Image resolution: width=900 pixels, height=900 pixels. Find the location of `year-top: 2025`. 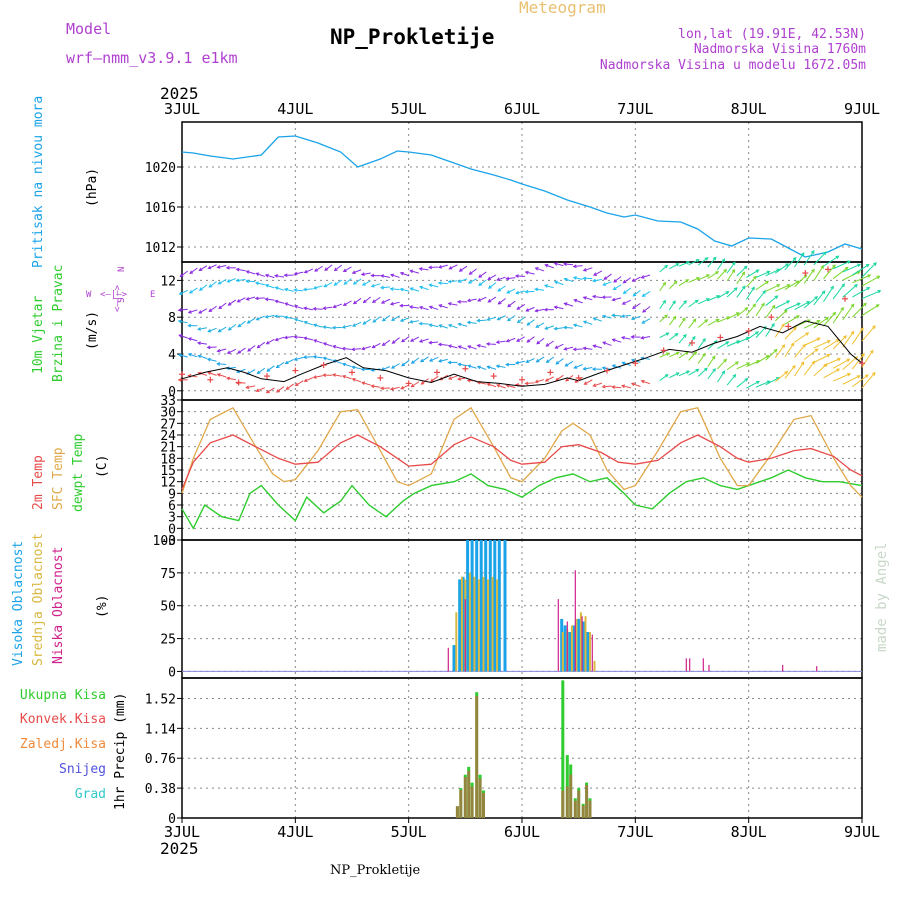

year-top: 2025 is located at coordinates (179, 93).